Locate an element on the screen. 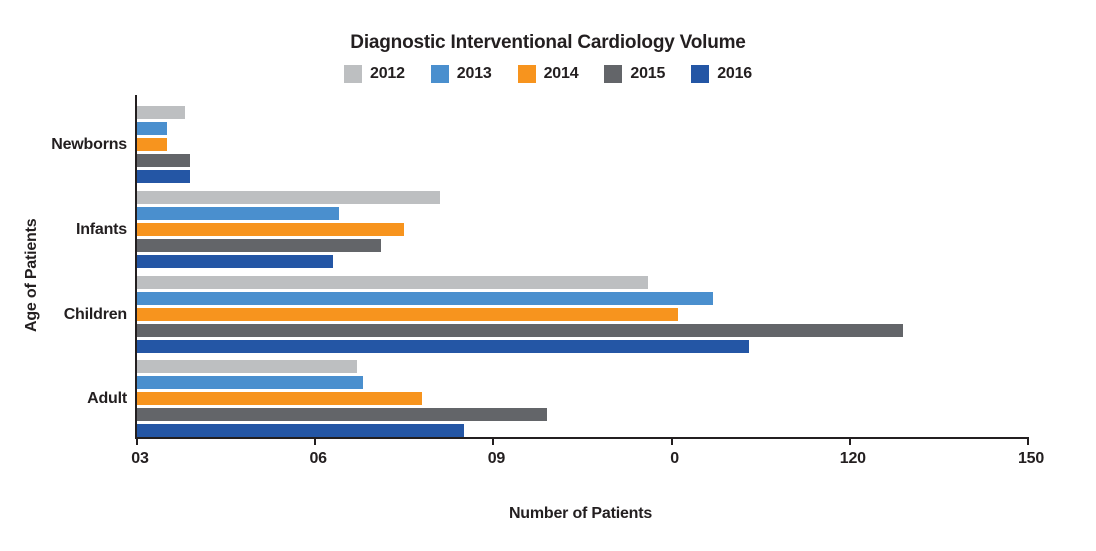 The image size is (1096, 551). category-label-infants: Infants is located at coordinates (101, 229).